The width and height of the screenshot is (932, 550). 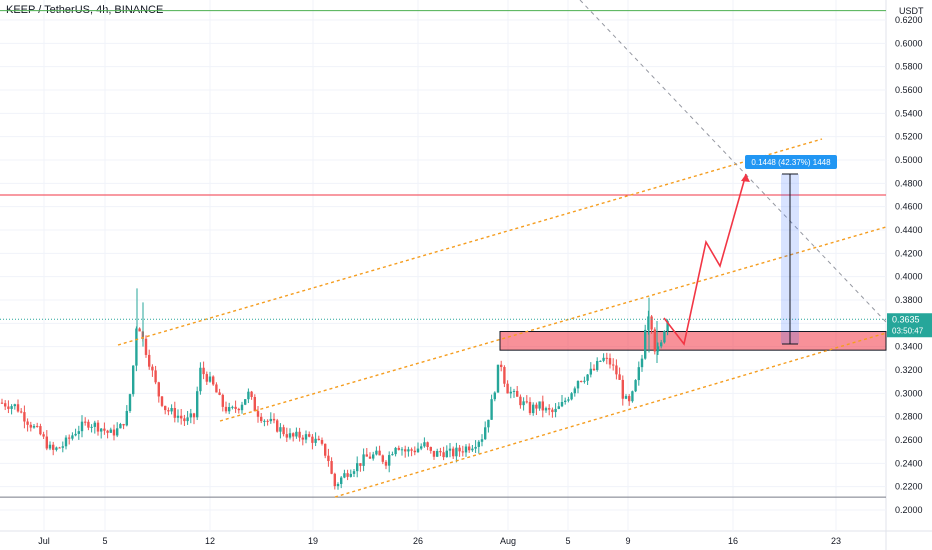 I want to click on x-tick-label: 26, so click(x=418, y=541).